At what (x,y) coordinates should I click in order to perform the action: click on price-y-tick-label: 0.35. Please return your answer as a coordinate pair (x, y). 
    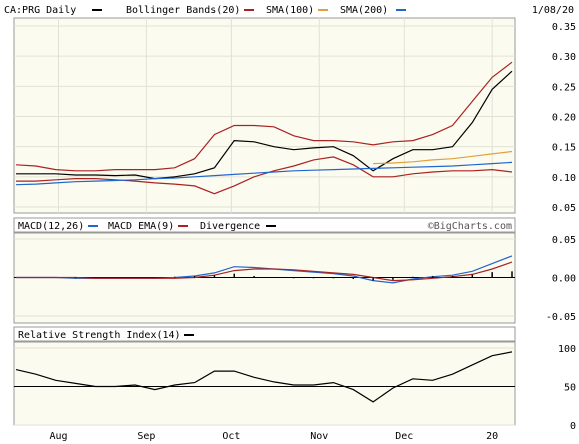
    Looking at the image, I should click on (564, 27).